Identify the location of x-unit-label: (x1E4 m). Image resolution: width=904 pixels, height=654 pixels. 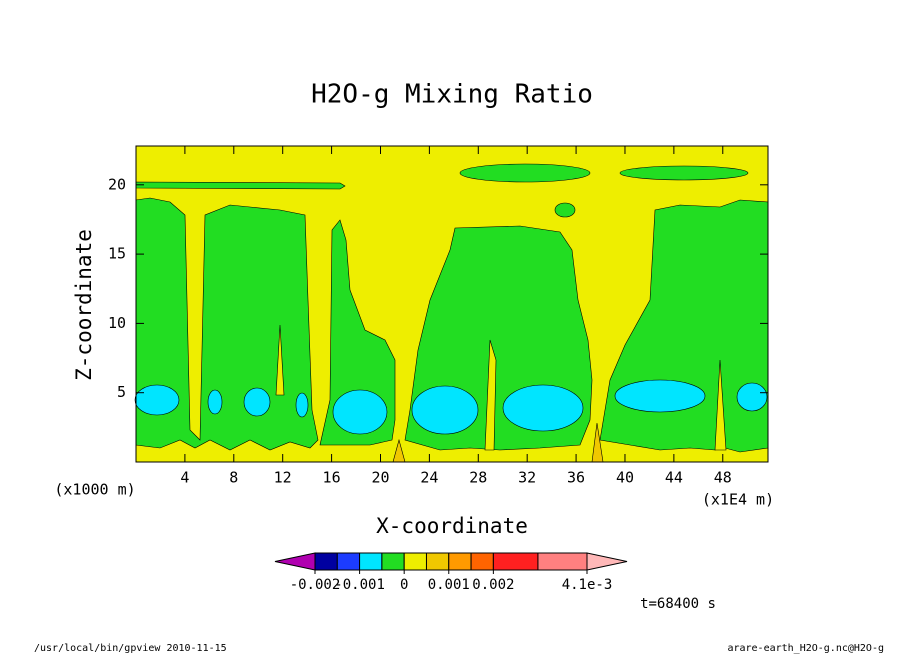
(738, 500).